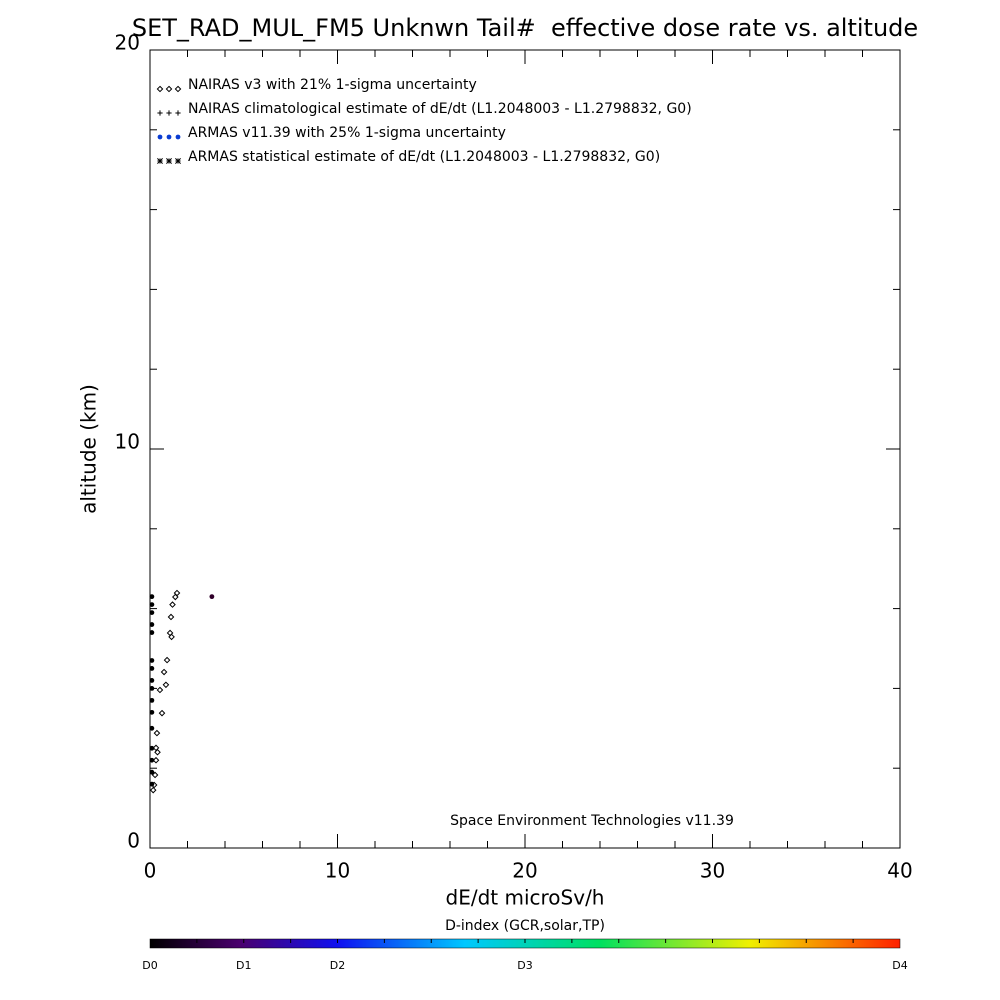  I want to click on x-tick-label: 0, so click(150, 871).